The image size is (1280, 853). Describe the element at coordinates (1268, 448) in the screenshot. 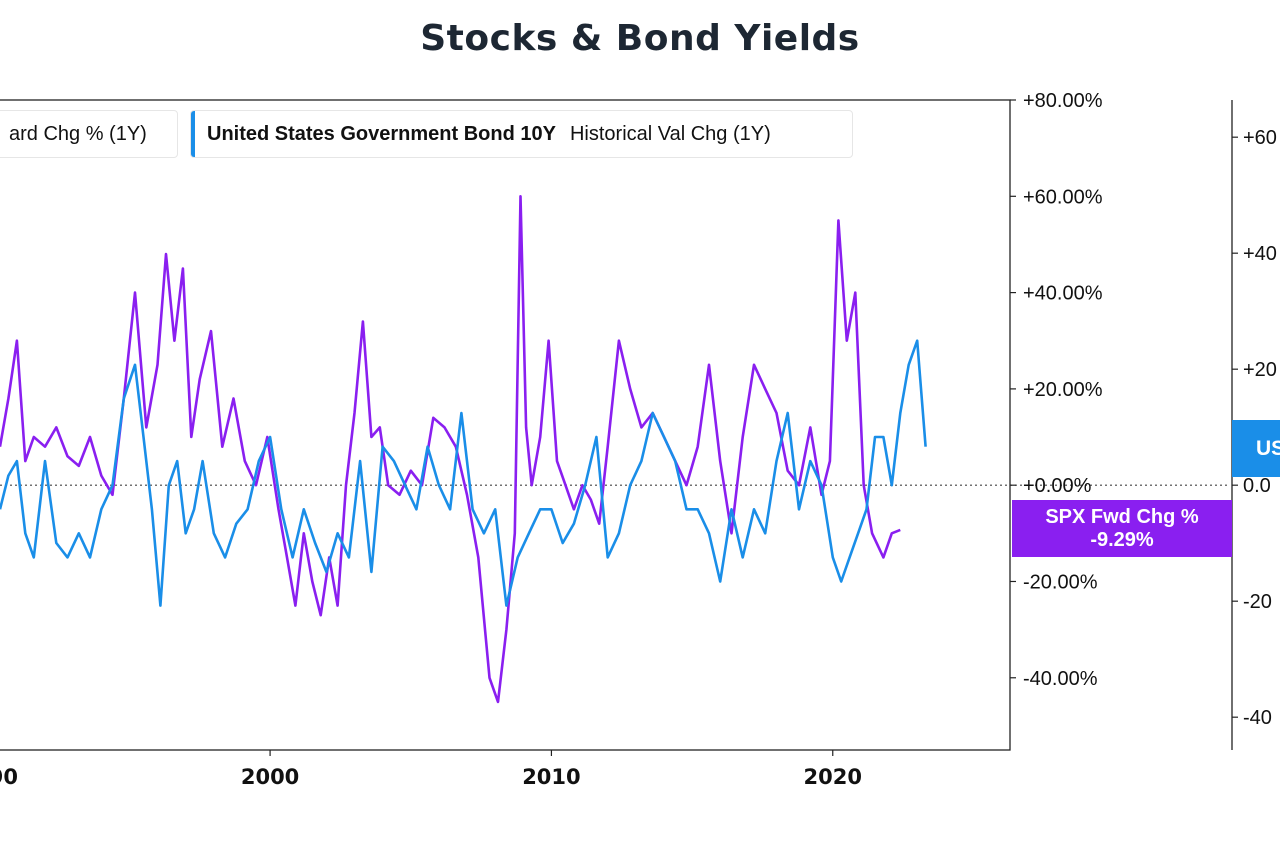

I see `us10y-tag-label: US` at that location.